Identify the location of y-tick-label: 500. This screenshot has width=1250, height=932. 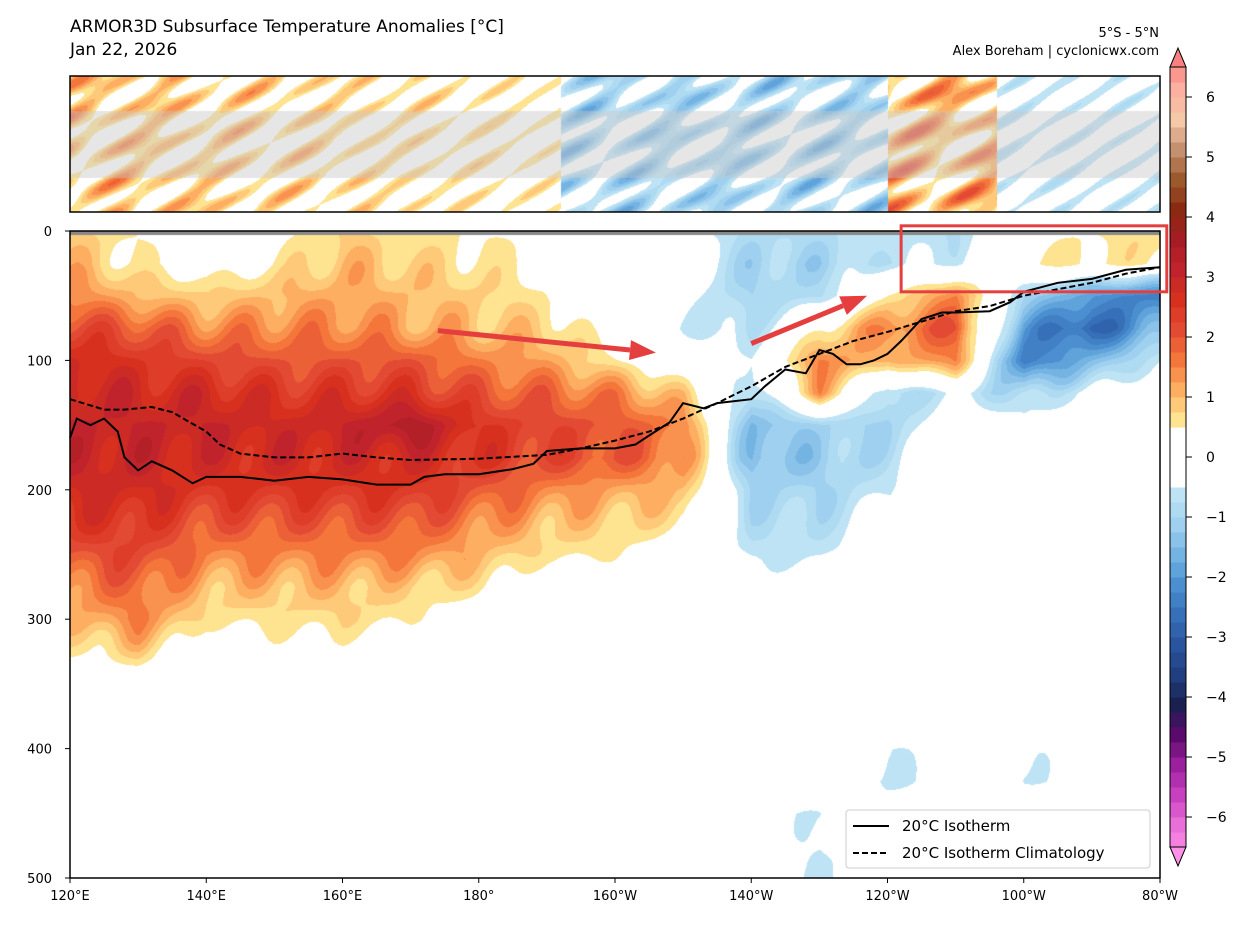
(39, 879).